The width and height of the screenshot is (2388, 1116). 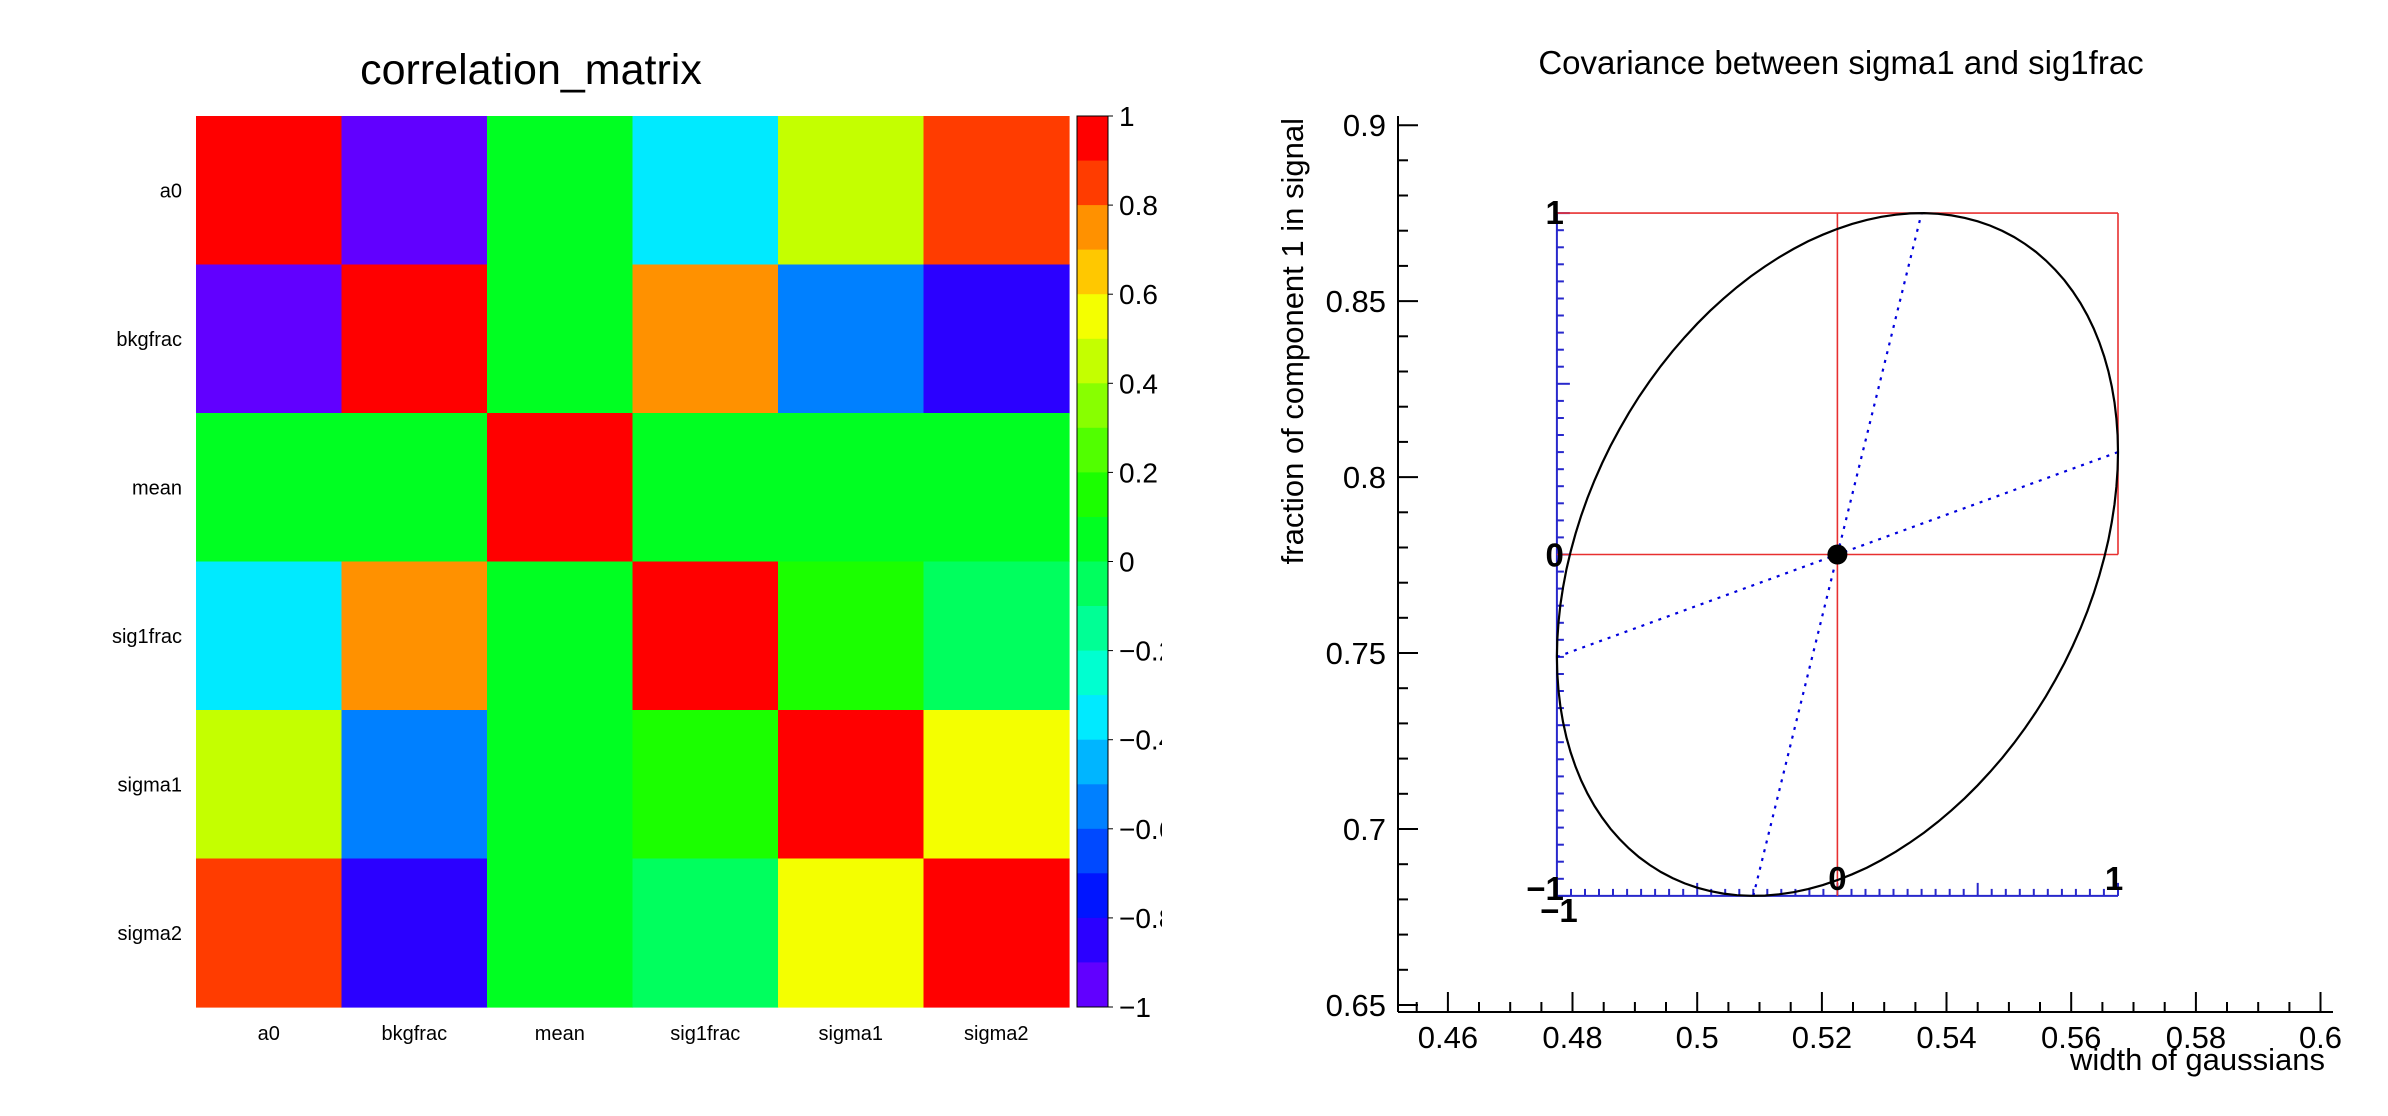 I want to click on x-tick-label: 0.58, so click(x=2196, y=1037).